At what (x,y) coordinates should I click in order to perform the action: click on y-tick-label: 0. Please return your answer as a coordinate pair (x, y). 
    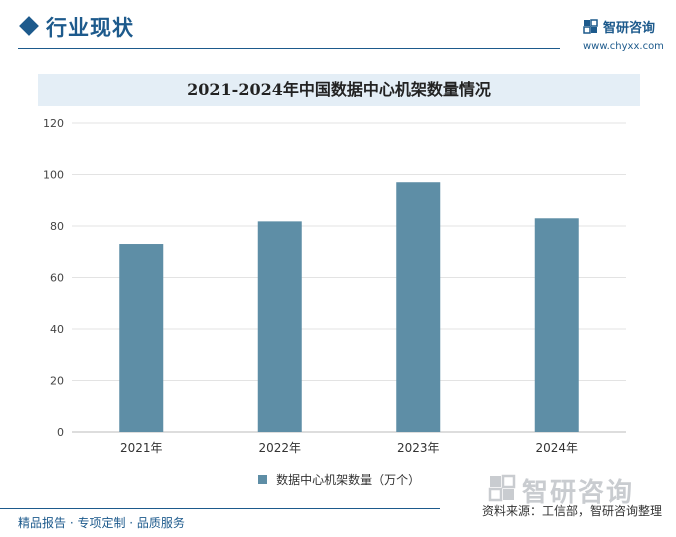
    Looking at the image, I should click on (60, 432).